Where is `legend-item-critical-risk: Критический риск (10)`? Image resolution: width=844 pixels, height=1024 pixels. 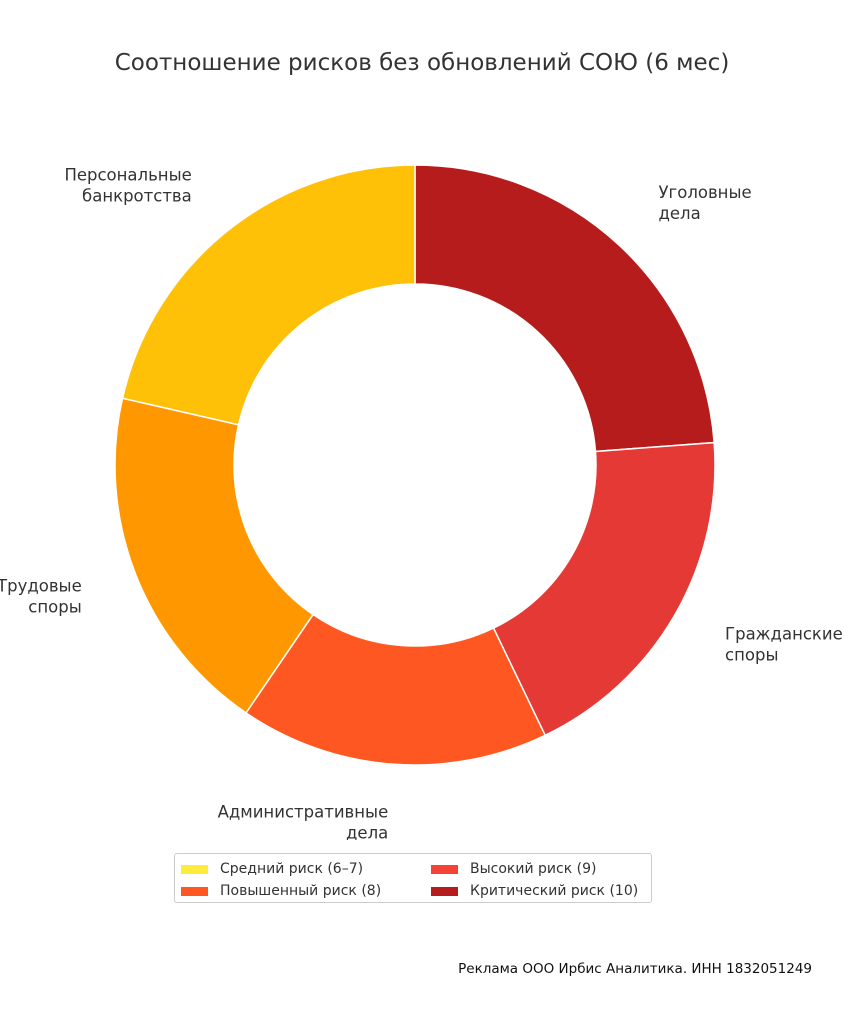 legend-item-critical-risk: Критический риск (10) is located at coordinates (540, 891).